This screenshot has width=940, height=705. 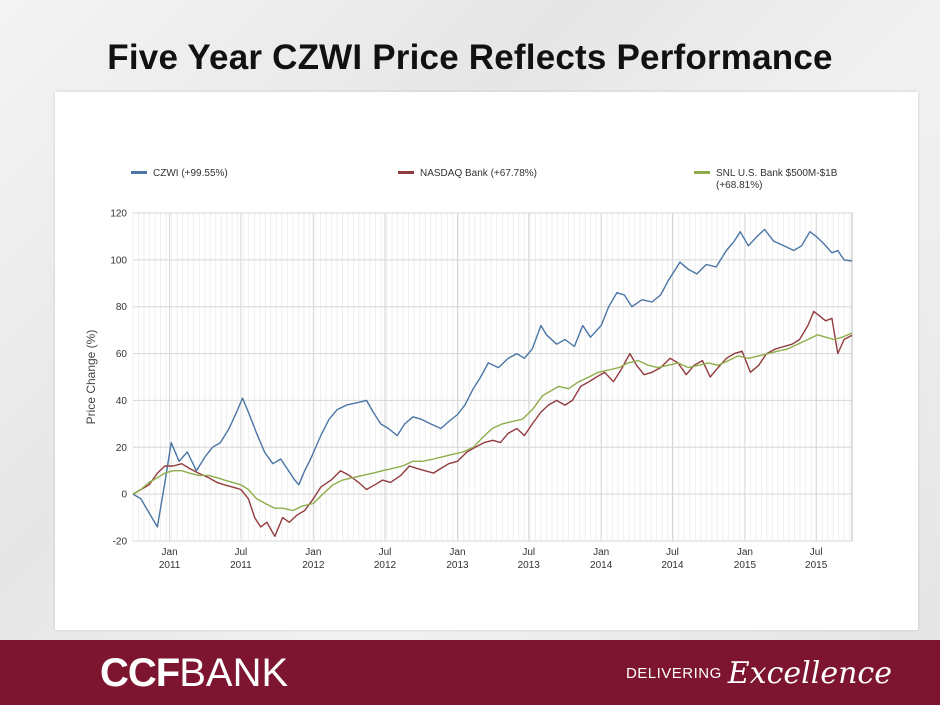 What do you see at coordinates (91, 377) in the screenshot?
I see `y-axis-label: Price Change (%)` at bounding box center [91, 377].